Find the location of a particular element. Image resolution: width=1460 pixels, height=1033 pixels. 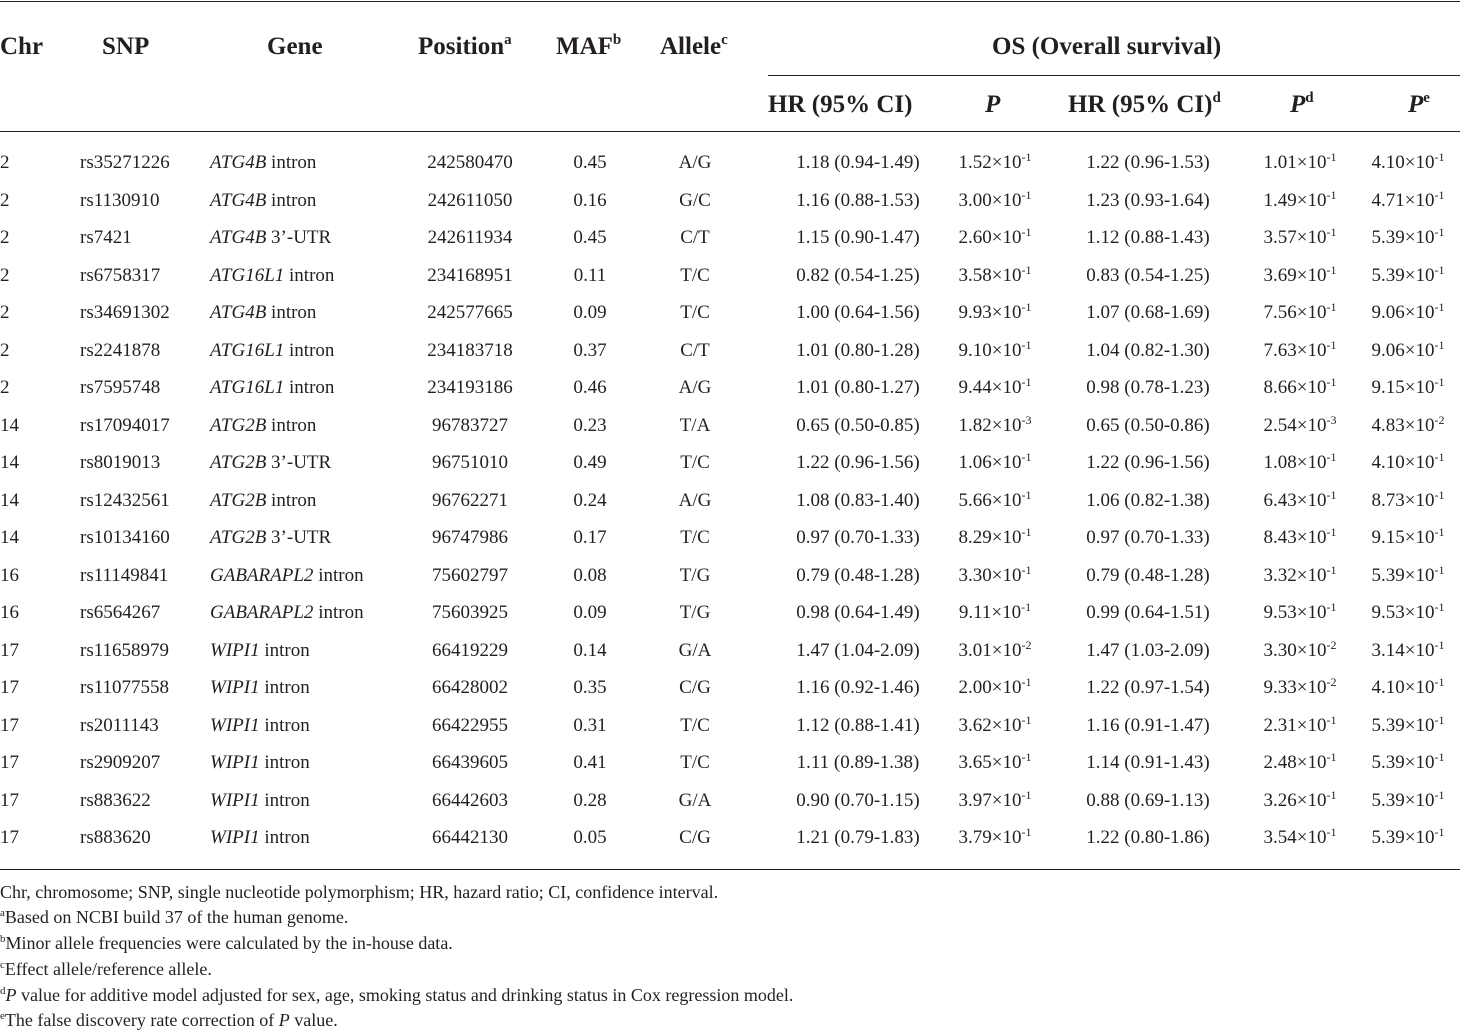

p-mantissa: 7.56×10 is located at coordinates (1295, 312).